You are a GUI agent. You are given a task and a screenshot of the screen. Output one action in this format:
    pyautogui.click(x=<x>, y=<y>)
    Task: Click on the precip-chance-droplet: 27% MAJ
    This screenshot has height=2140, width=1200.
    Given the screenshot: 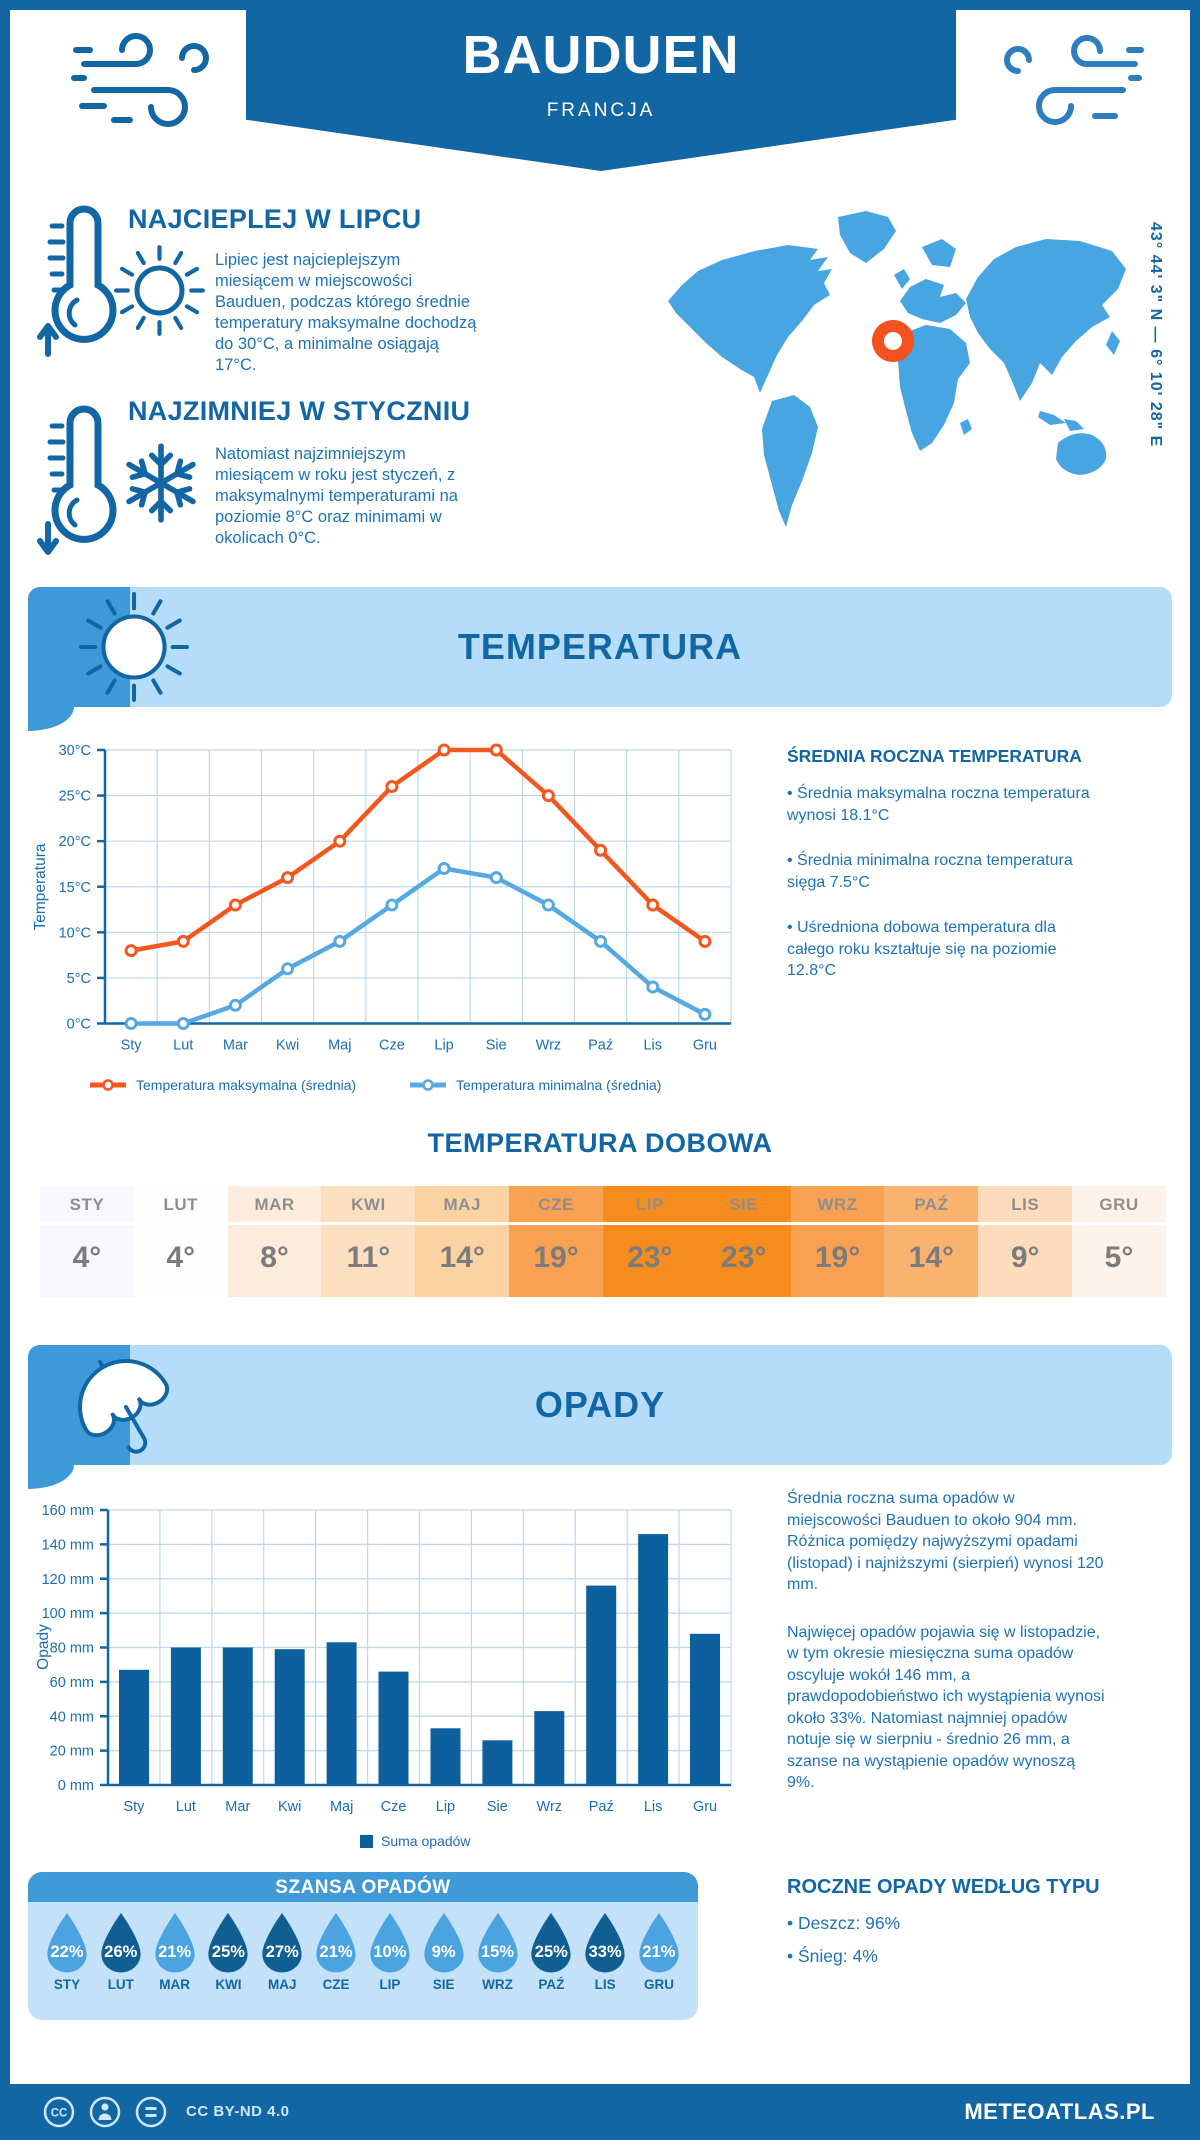 What is the action you would take?
    pyautogui.click(x=282, y=1952)
    